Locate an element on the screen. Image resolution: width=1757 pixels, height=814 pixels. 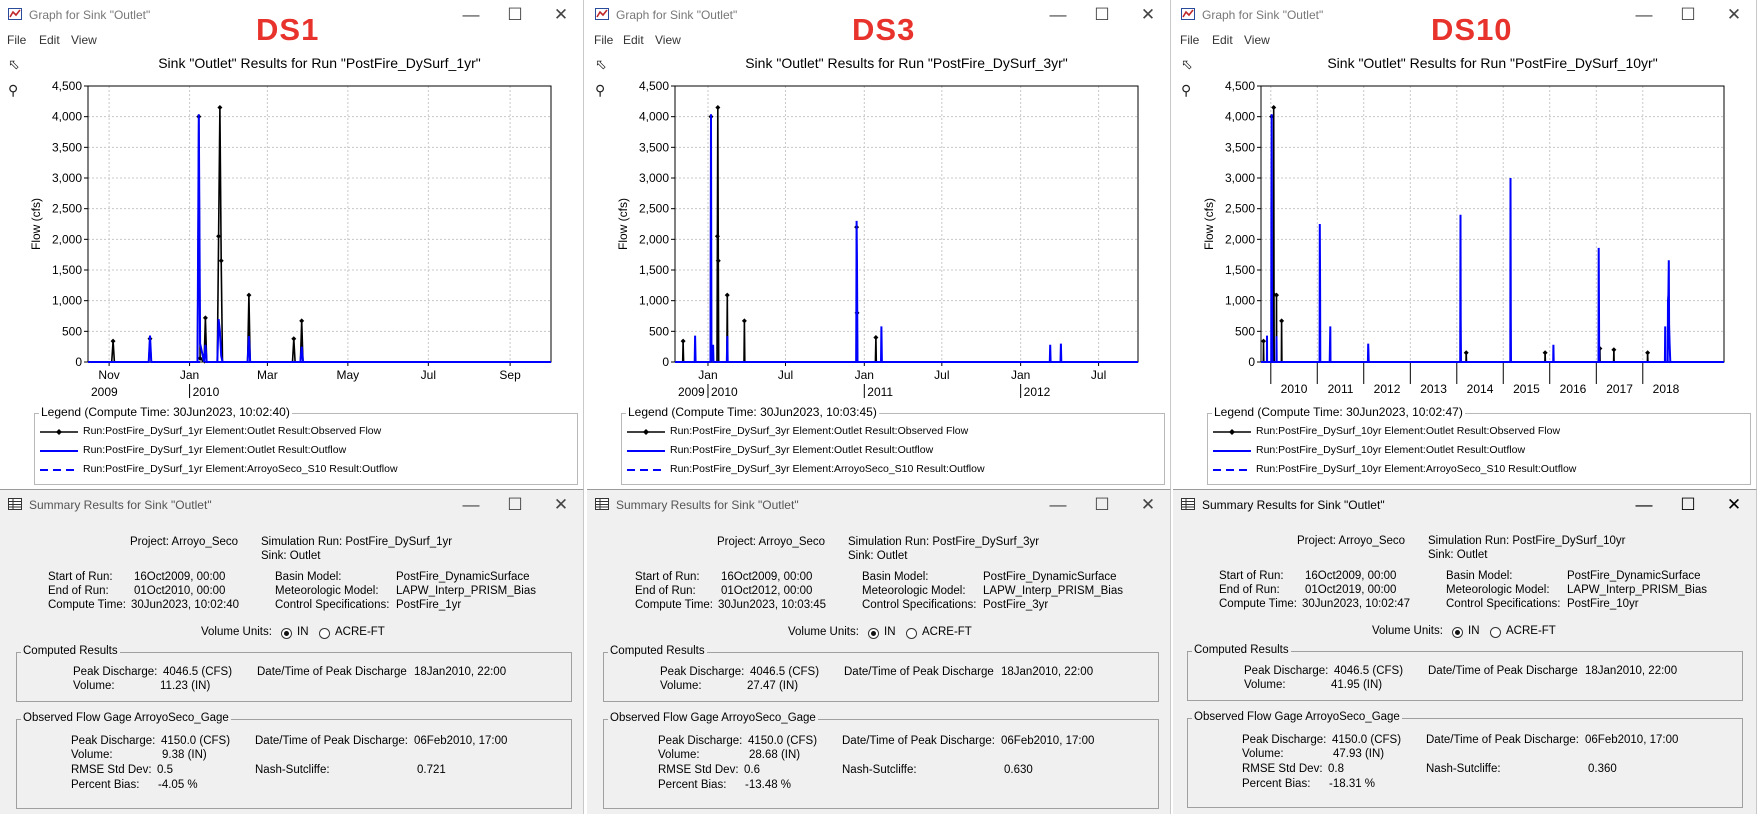
observed-peak-label: Peak Discharge: is located at coordinates (1284, 740).